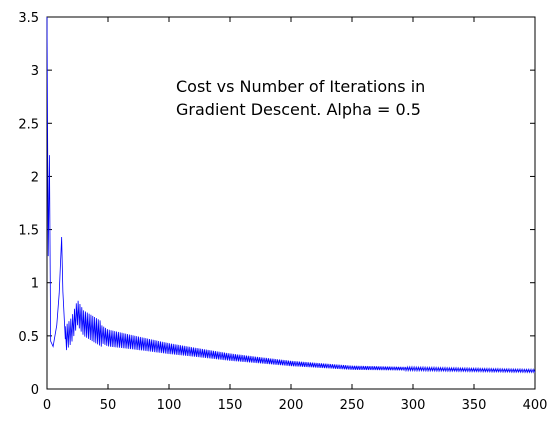 The width and height of the screenshot is (557, 429). Describe the element at coordinates (535, 405) in the screenshot. I see `x-tick-label: 400` at that location.